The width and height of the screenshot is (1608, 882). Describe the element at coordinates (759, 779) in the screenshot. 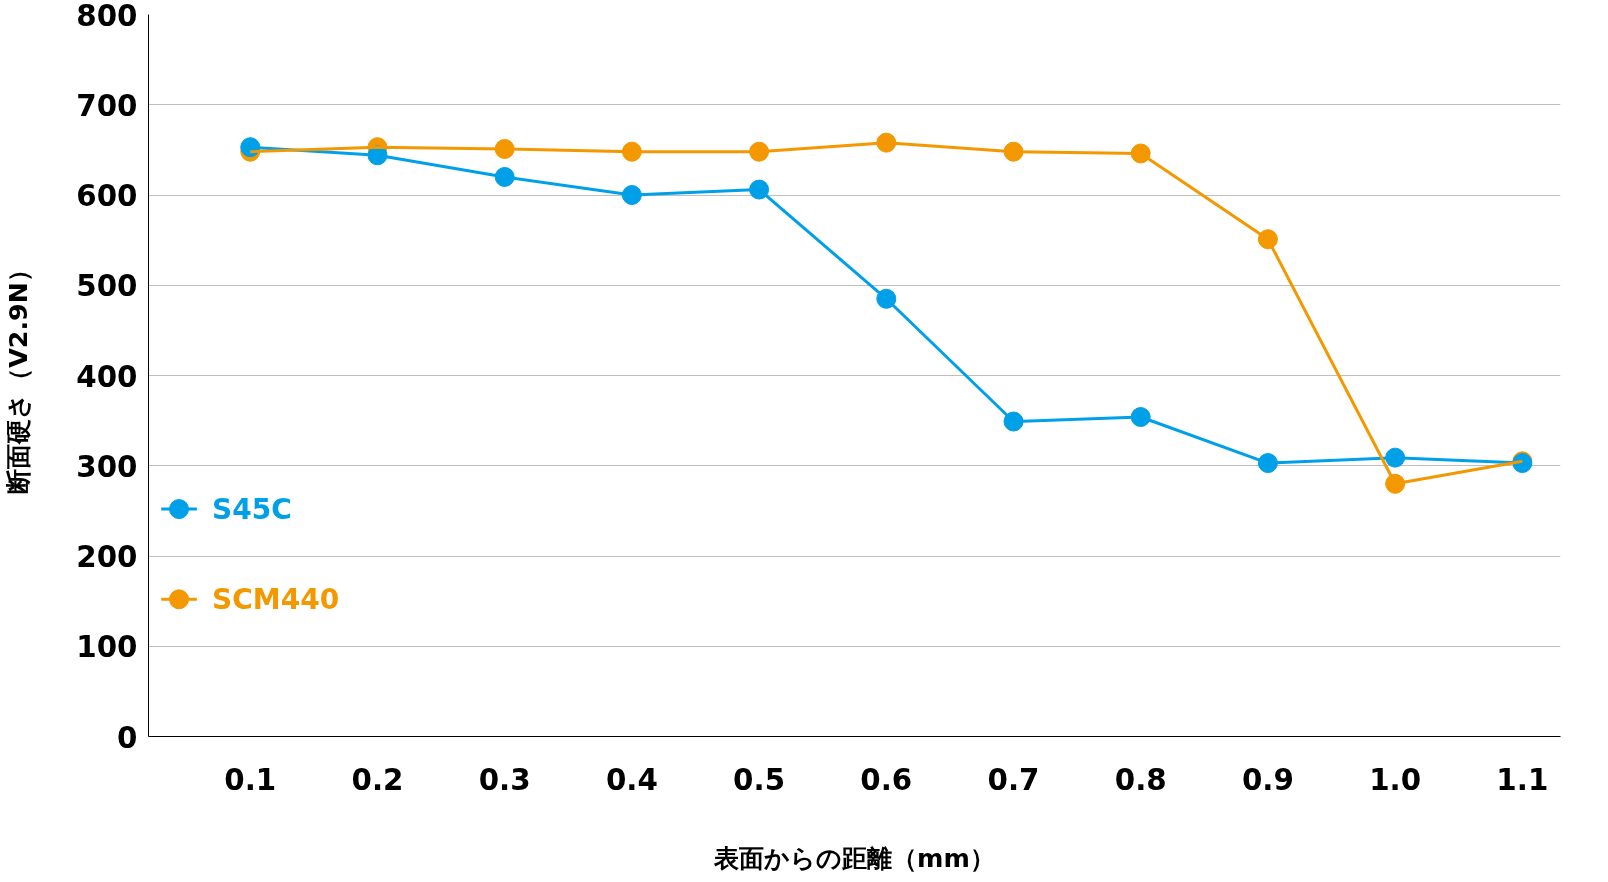

I see `x-tick-label: 0.5` at that location.